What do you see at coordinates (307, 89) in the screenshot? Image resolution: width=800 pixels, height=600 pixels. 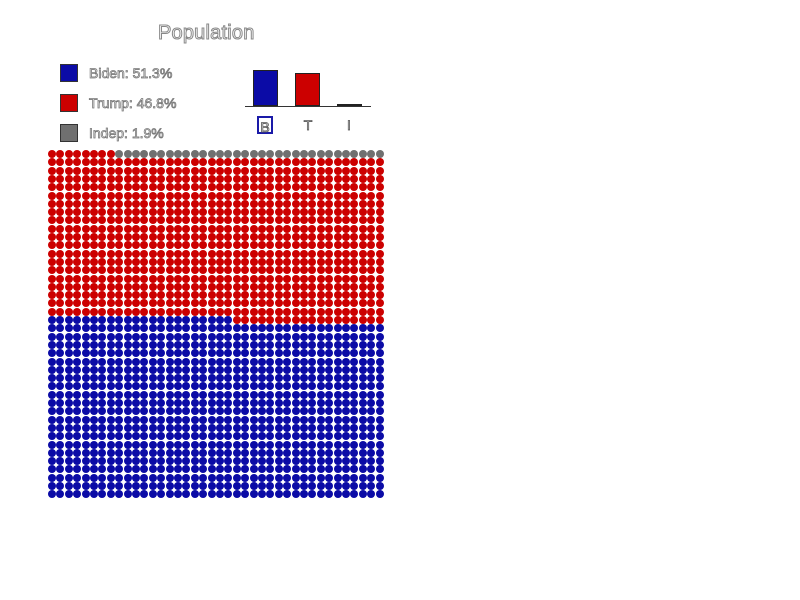 I see `mini-bar-trump` at bounding box center [307, 89].